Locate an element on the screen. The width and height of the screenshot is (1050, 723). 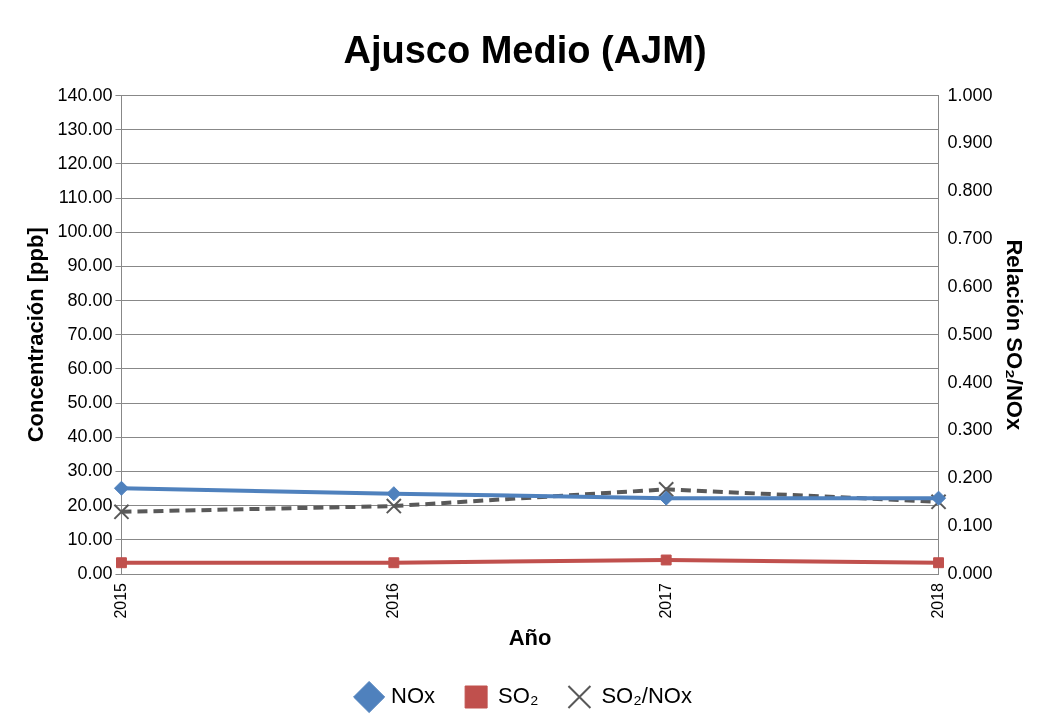
x-tick-label: 2015 is located at coordinates (120, 600).